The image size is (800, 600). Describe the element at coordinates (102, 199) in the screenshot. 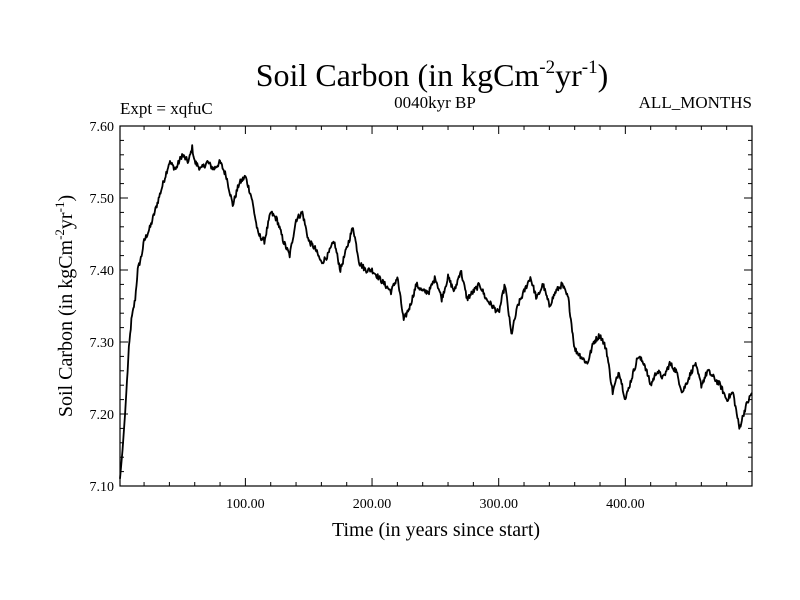

I see `y-tick-label: 7.50` at that location.